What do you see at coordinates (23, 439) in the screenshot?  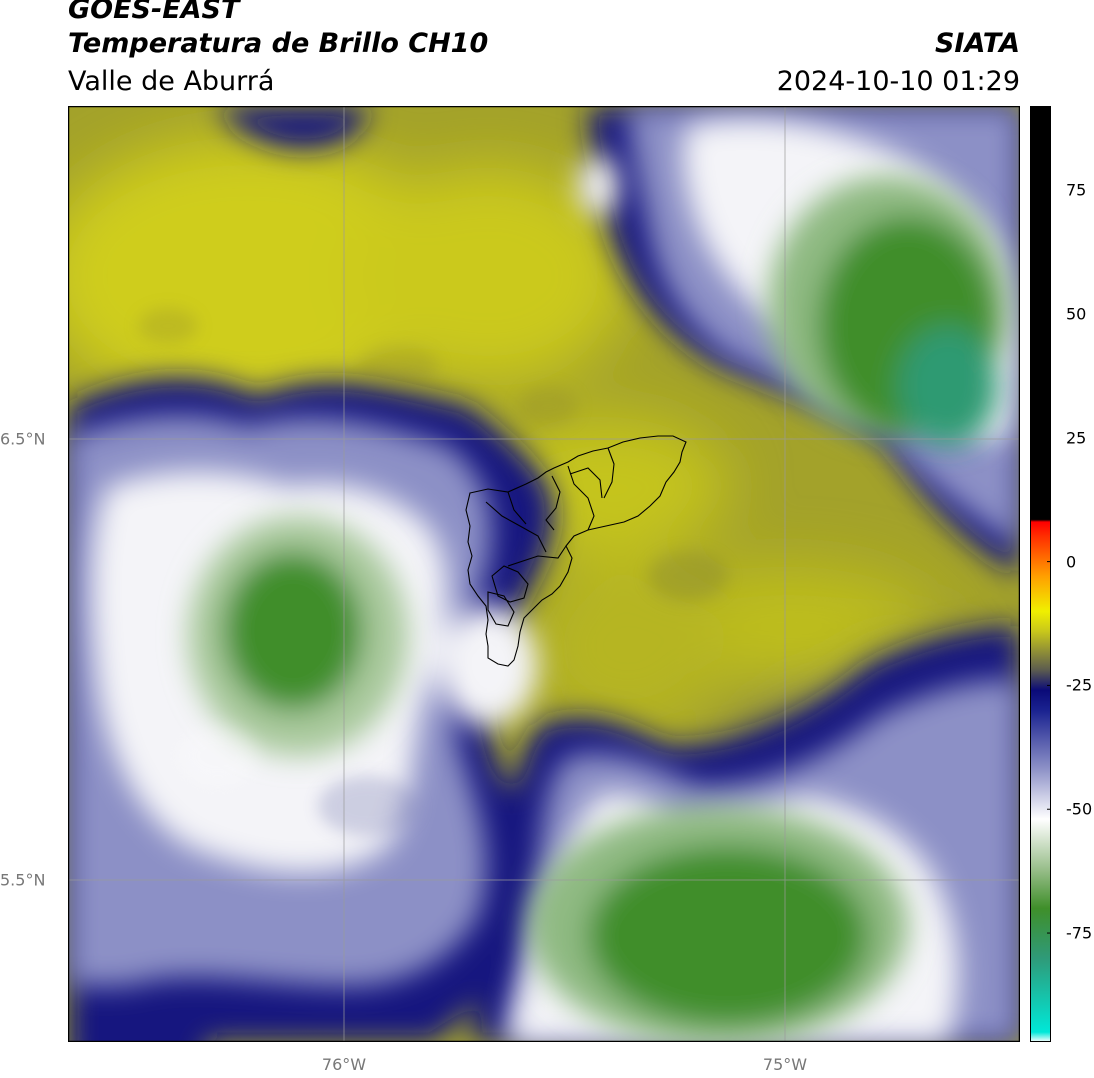 I see `lat-tick-label: 6.5°N` at bounding box center [23, 439].